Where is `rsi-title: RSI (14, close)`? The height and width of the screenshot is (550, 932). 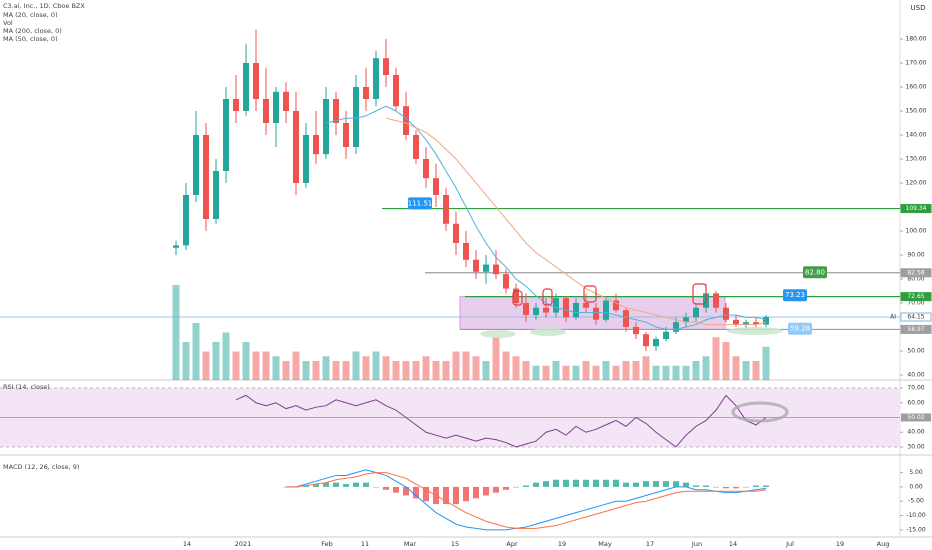
rsi-title: RSI (14, close) is located at coordinates (26, 387).